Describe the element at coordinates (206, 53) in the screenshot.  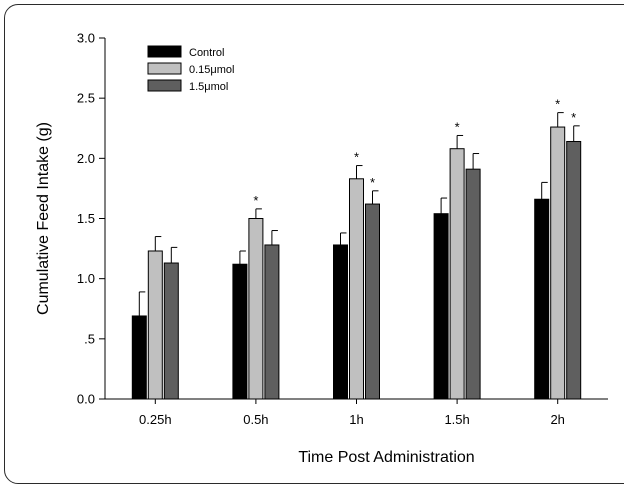
I see `legend-label: Control` at that location.